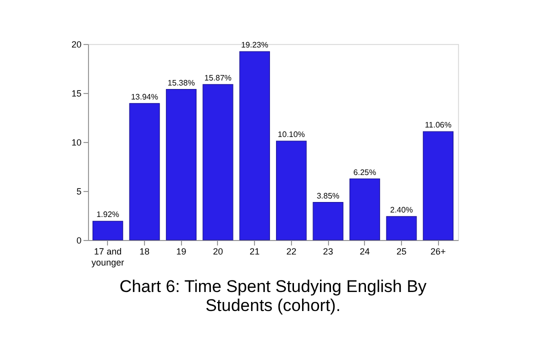 The width and height of the screenshot is (558, 360). What do you see at coordinates (401, 209) in the screenshot?
I see `data-label: 2.40%` at bounding box center [401, 209].